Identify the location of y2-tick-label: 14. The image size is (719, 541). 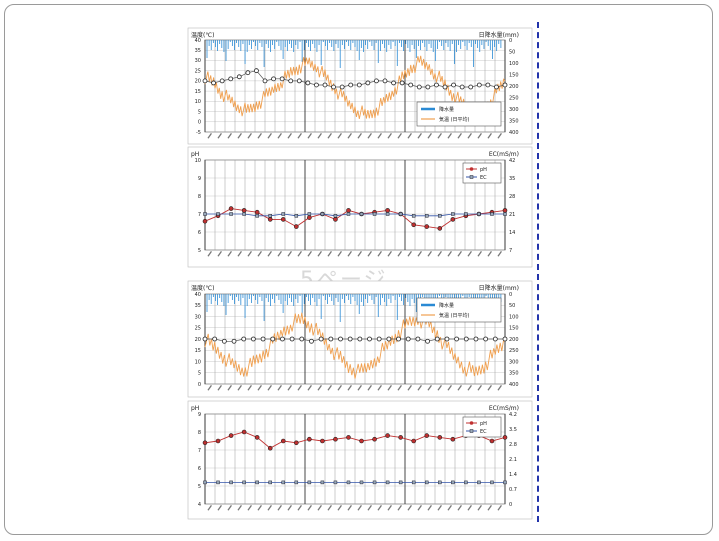
(512, 233).